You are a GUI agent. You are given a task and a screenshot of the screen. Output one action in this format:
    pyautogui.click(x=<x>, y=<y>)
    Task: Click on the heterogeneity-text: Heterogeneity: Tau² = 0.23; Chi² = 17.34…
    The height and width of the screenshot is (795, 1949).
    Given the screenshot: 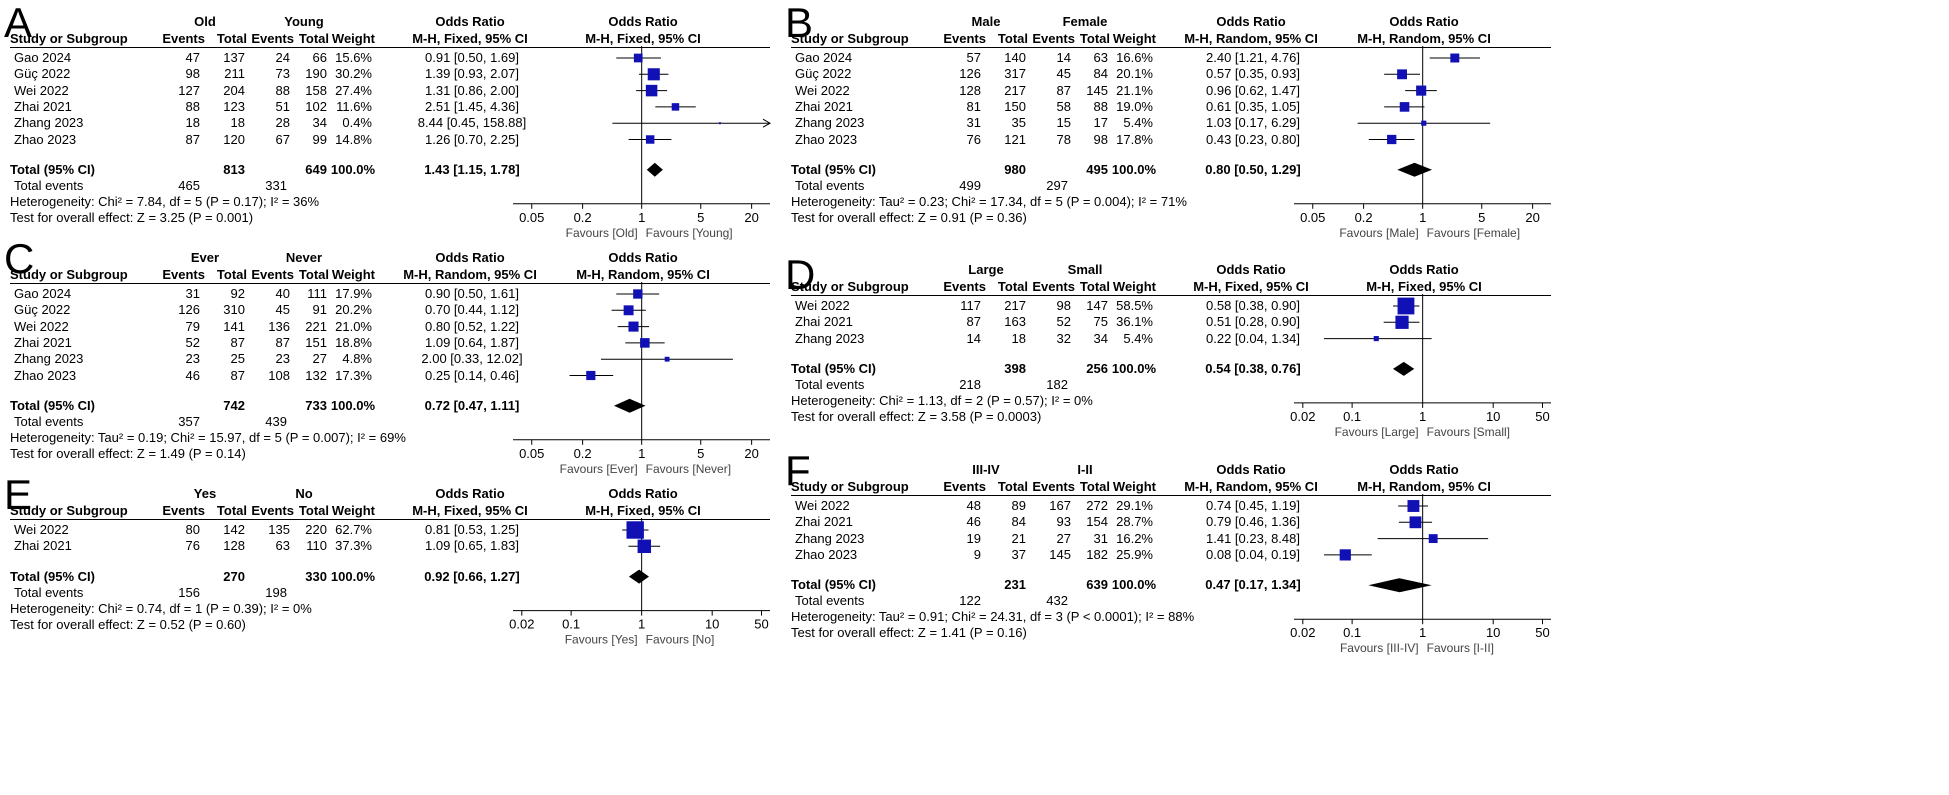 What is the action you would take?
    pyautogui.click(x=989, y=201)
    